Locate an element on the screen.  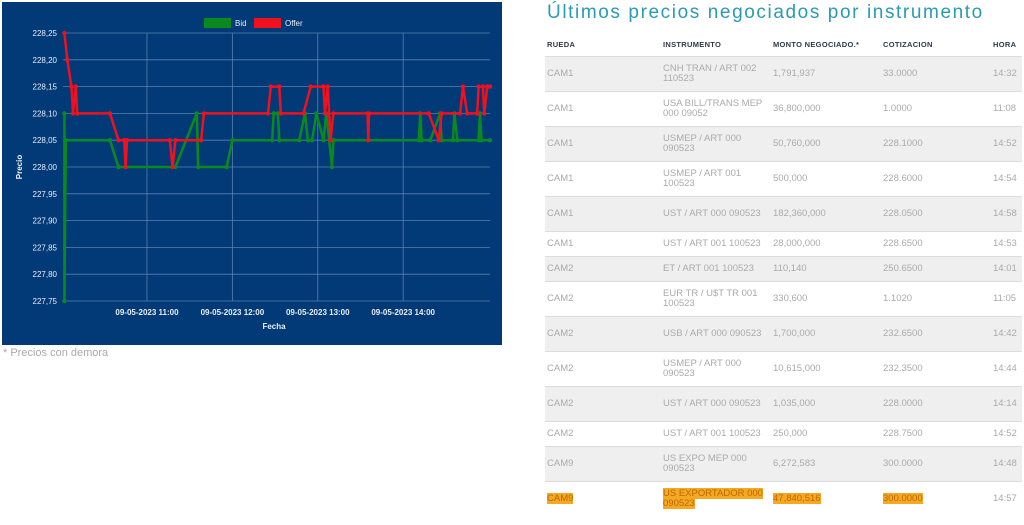
cell-cotizacion: 33.0000 is located at coordinates (936, 74).